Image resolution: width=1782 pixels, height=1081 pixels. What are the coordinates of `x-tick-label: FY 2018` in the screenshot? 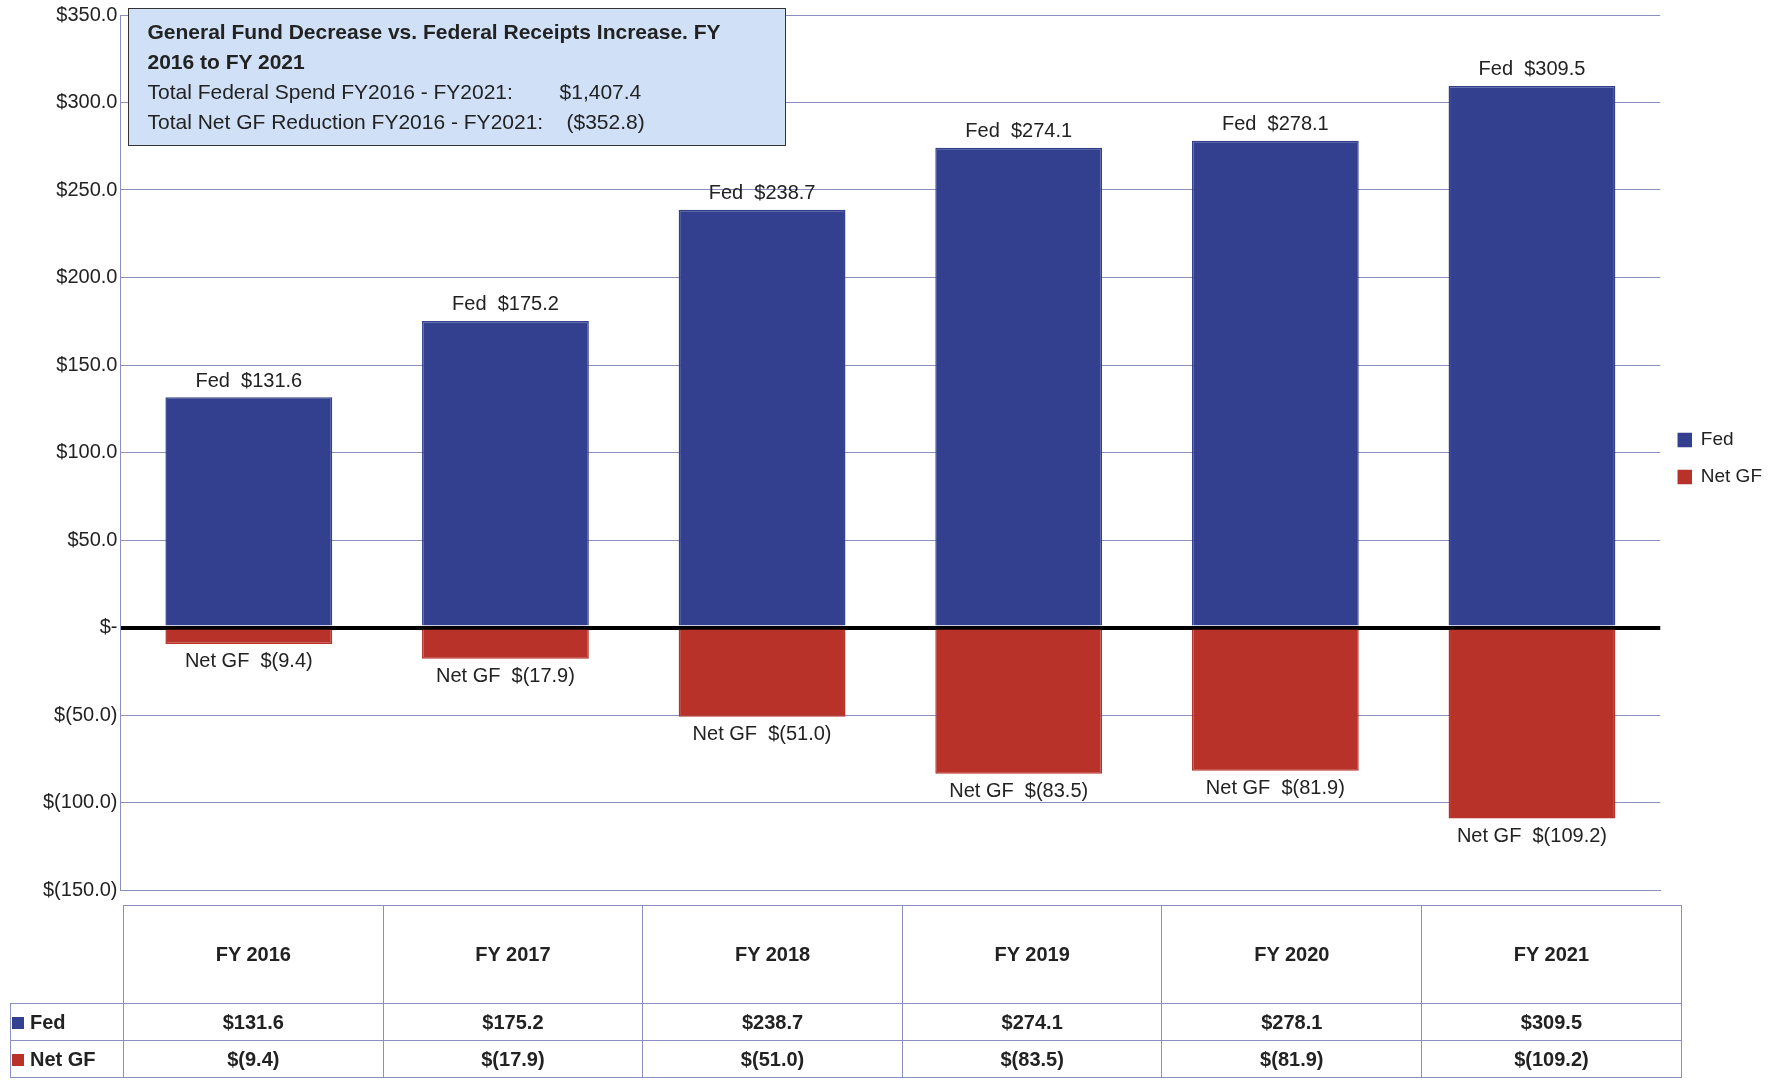 It's located at (772, 954).